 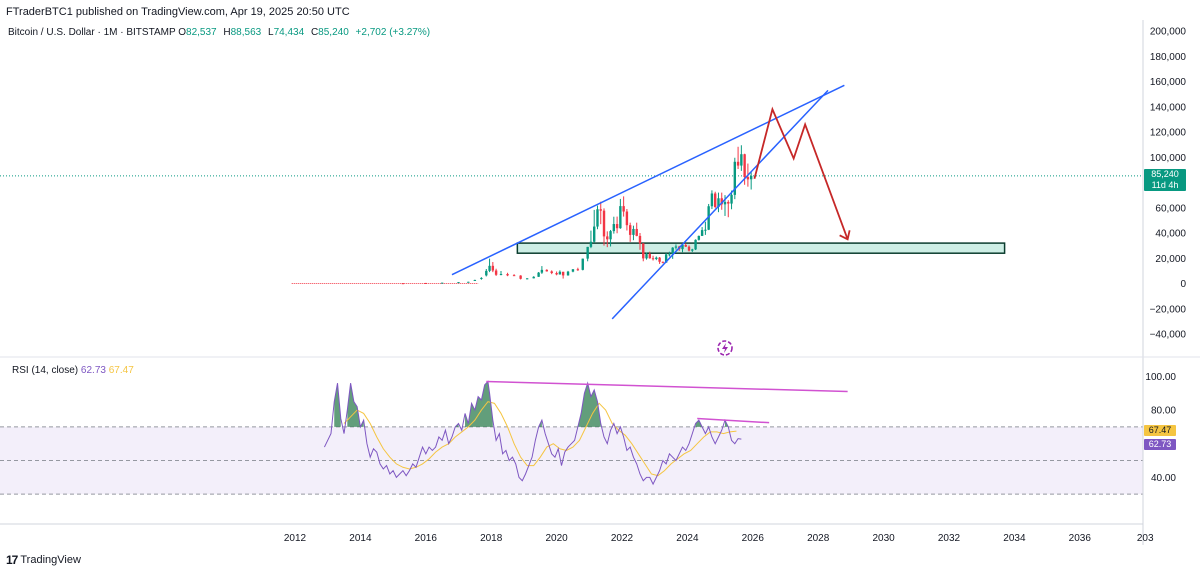 I want to click on time-tick-label: 2036, so click(x=1080, y=538).